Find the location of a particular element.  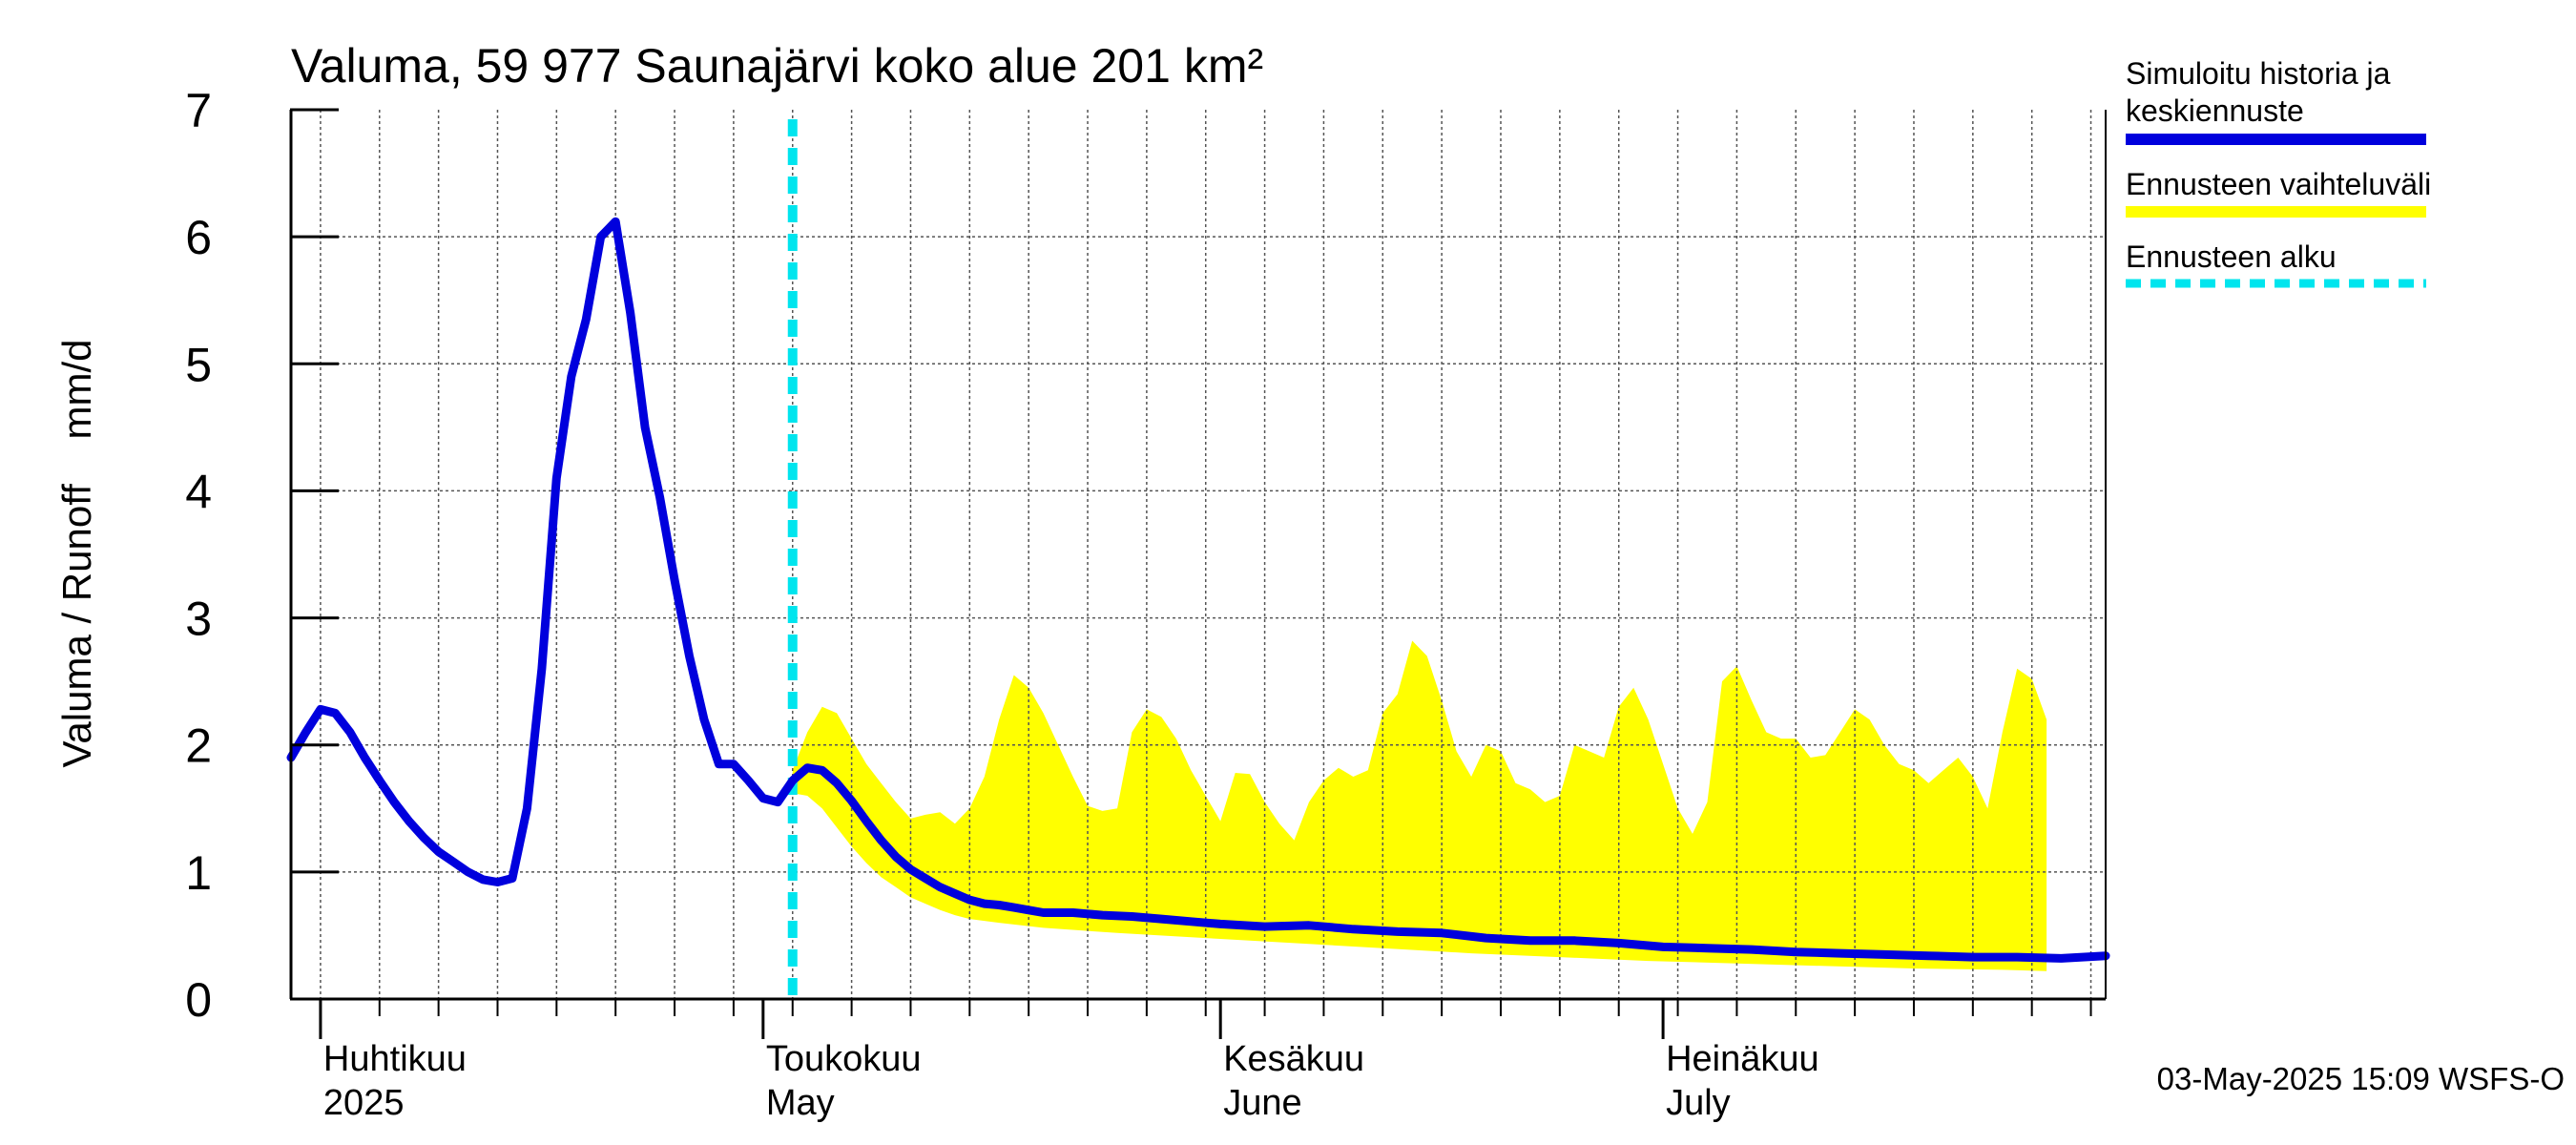

month-label: Huhtikuu is located at coordinates (395, 1059).